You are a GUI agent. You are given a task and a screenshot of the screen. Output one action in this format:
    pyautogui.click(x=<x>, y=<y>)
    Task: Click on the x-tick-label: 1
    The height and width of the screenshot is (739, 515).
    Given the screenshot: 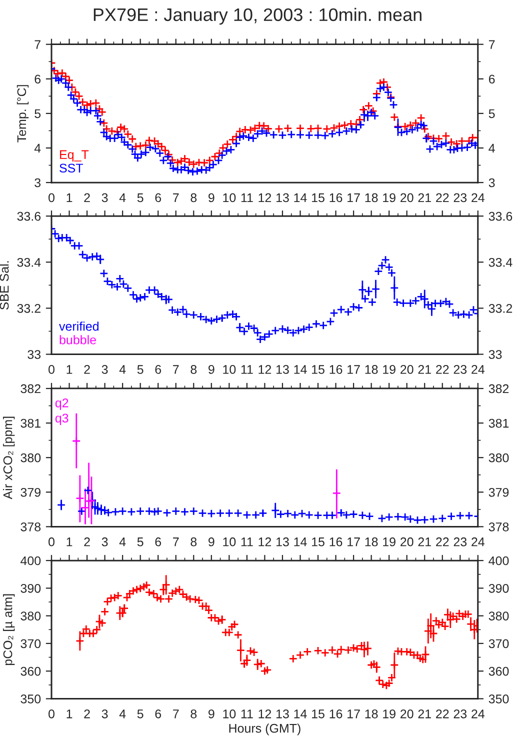 What is the action you would take?
    pyautogui.click(x=69, y=369)
    